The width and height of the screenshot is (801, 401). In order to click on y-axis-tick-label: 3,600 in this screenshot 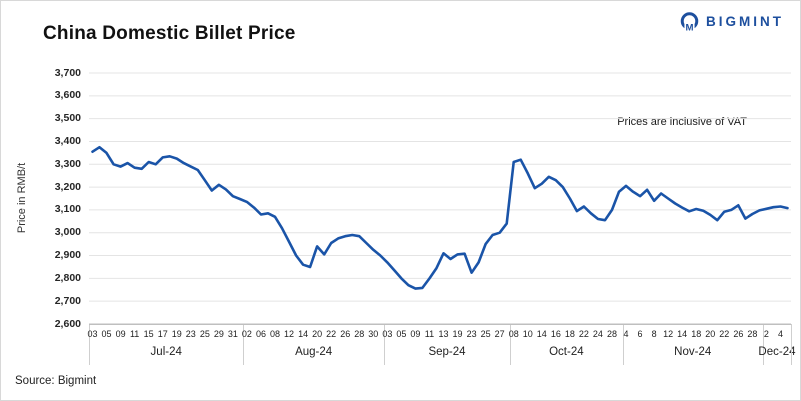, I will do `click(67, 95)`.